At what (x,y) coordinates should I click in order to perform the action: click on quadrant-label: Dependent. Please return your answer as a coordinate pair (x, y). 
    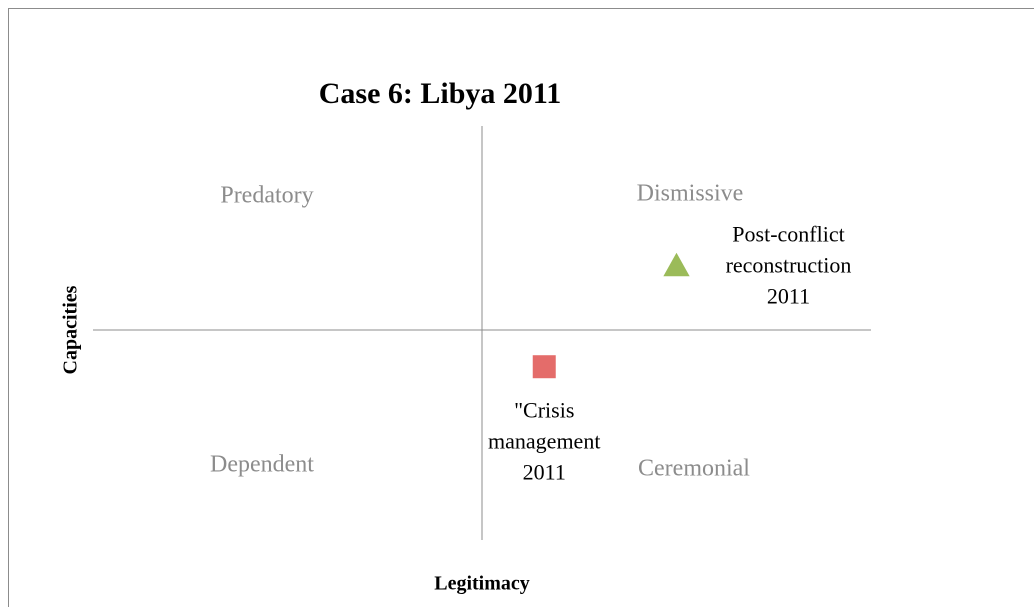
    Looking at the image, I should click on (262, 465).